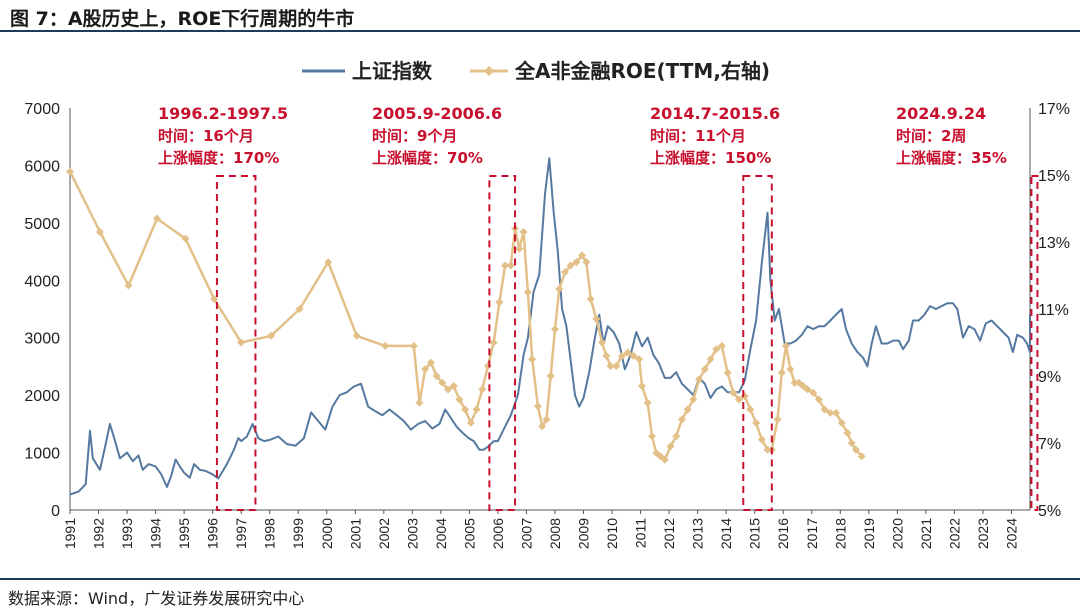  I want to click on legend-roe-marker, so click(489, 71).